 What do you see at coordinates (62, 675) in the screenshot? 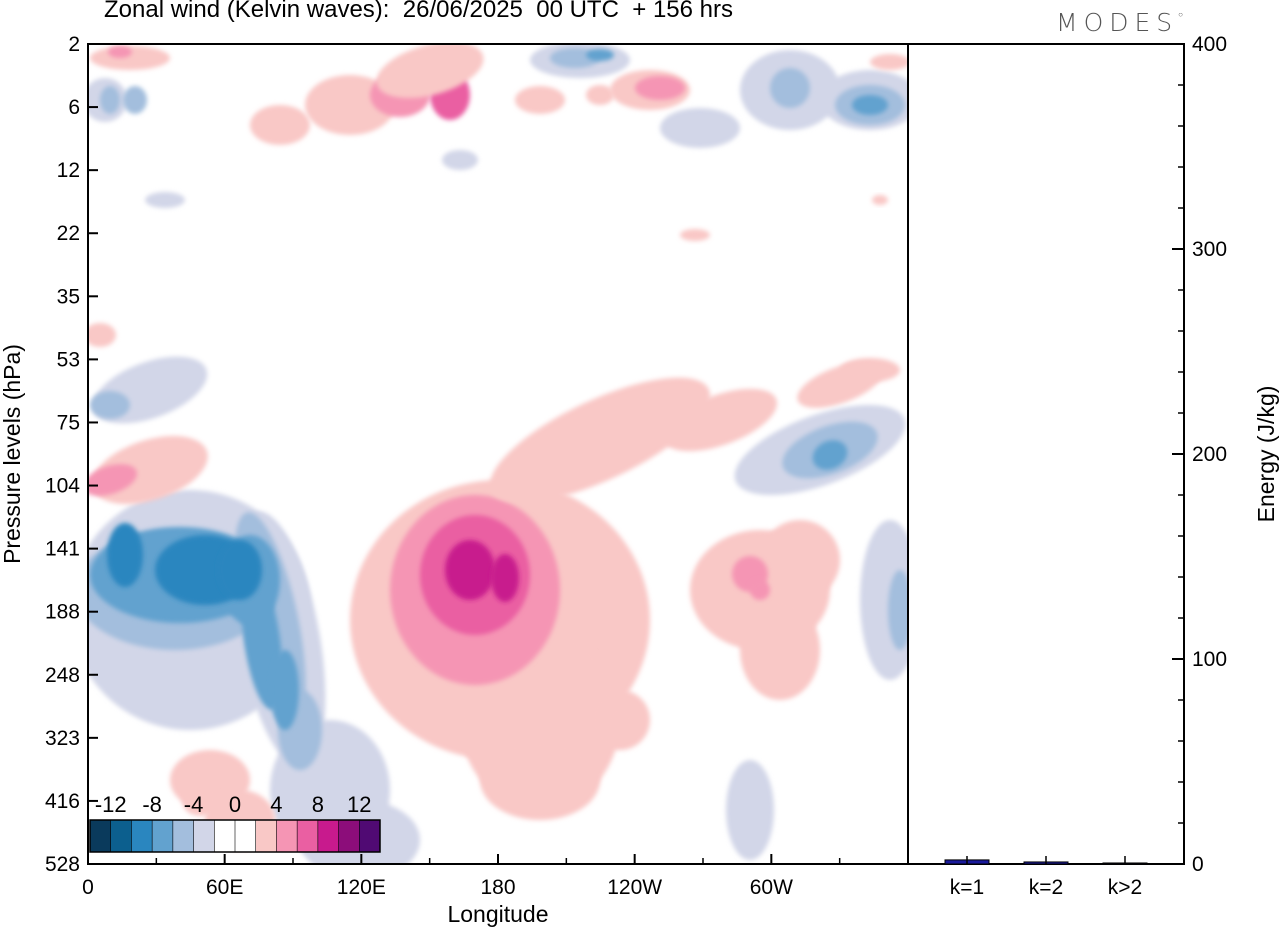
I see `y-tick-label: 248` at bounding box center [62, 675].